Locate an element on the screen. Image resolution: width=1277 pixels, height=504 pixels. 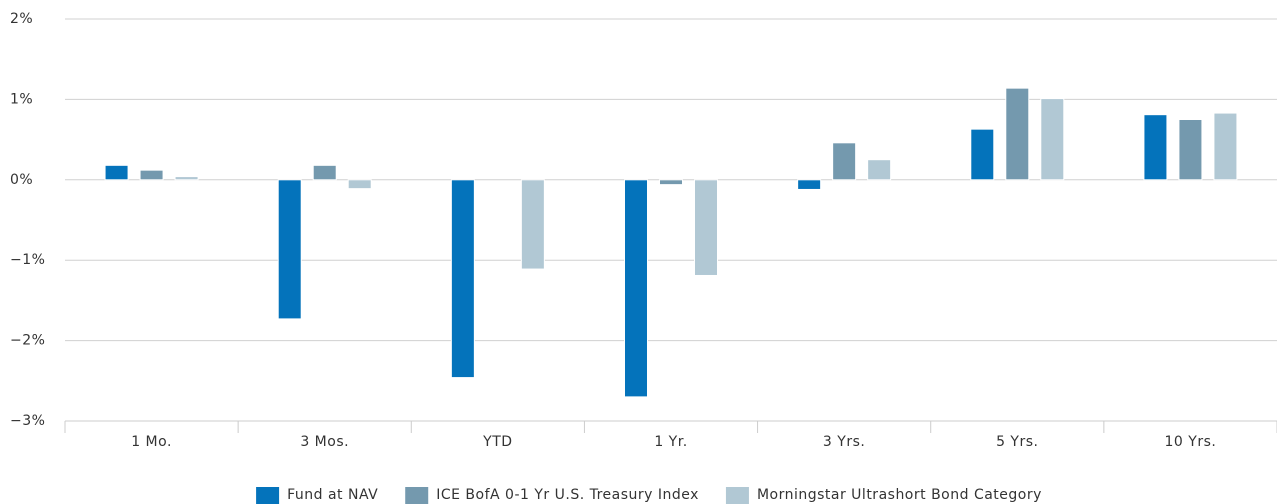
x-tick-label: 1 Yr. is located at coordinates (670, 442).